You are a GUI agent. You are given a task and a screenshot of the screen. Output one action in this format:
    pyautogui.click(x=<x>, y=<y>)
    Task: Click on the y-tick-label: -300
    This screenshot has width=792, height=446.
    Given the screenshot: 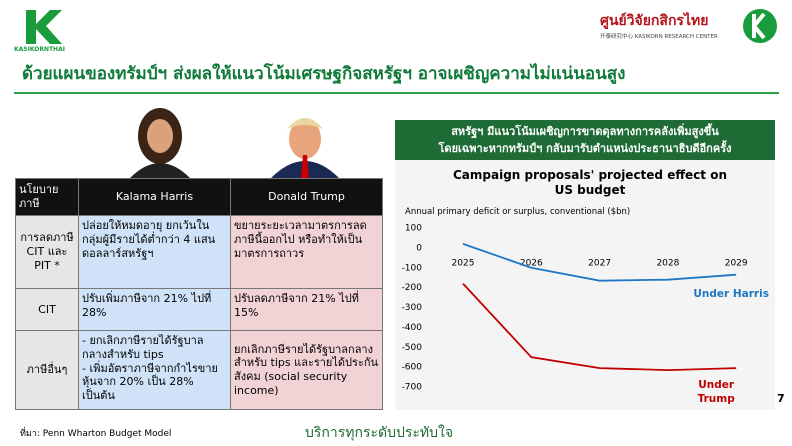 What is the action you would take?
    pyautogui.click(x=412, y=308)
    